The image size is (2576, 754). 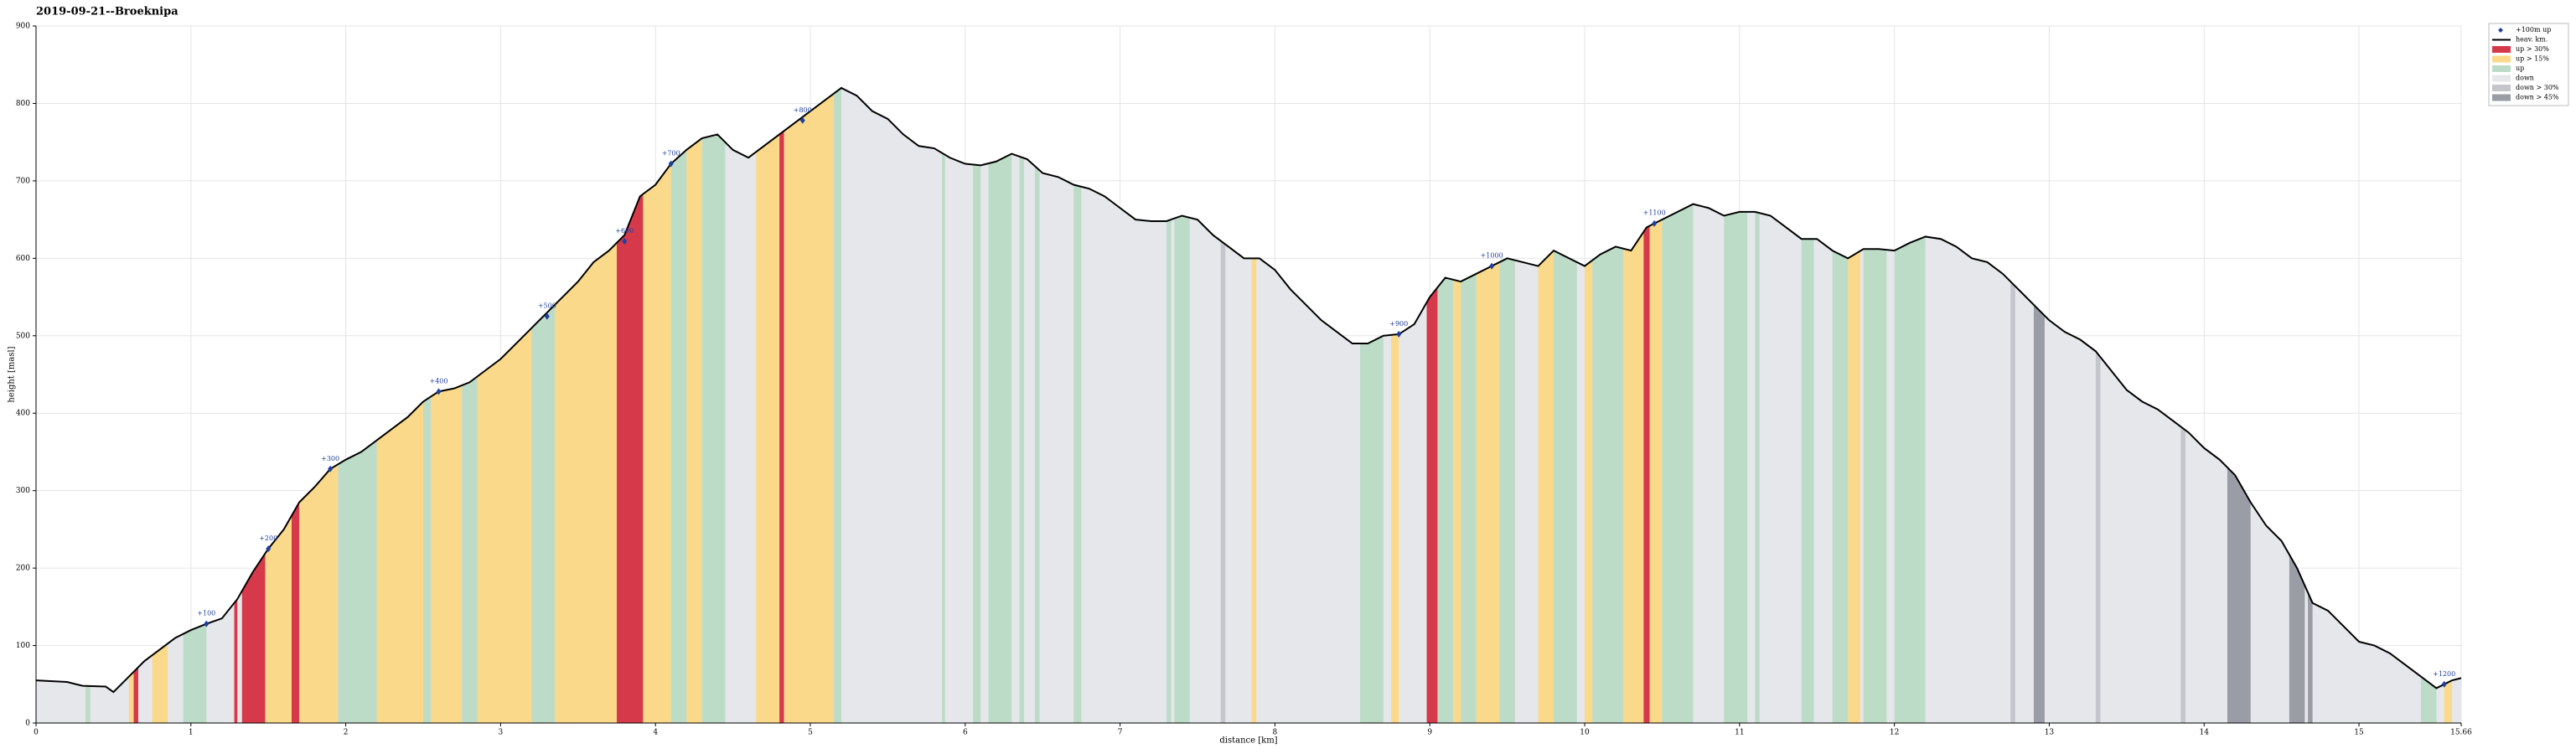 What do you see at coordinates (501, 733) in the screenshot?
I see `x-tick-label: 3` at bounding box center [501, 733].